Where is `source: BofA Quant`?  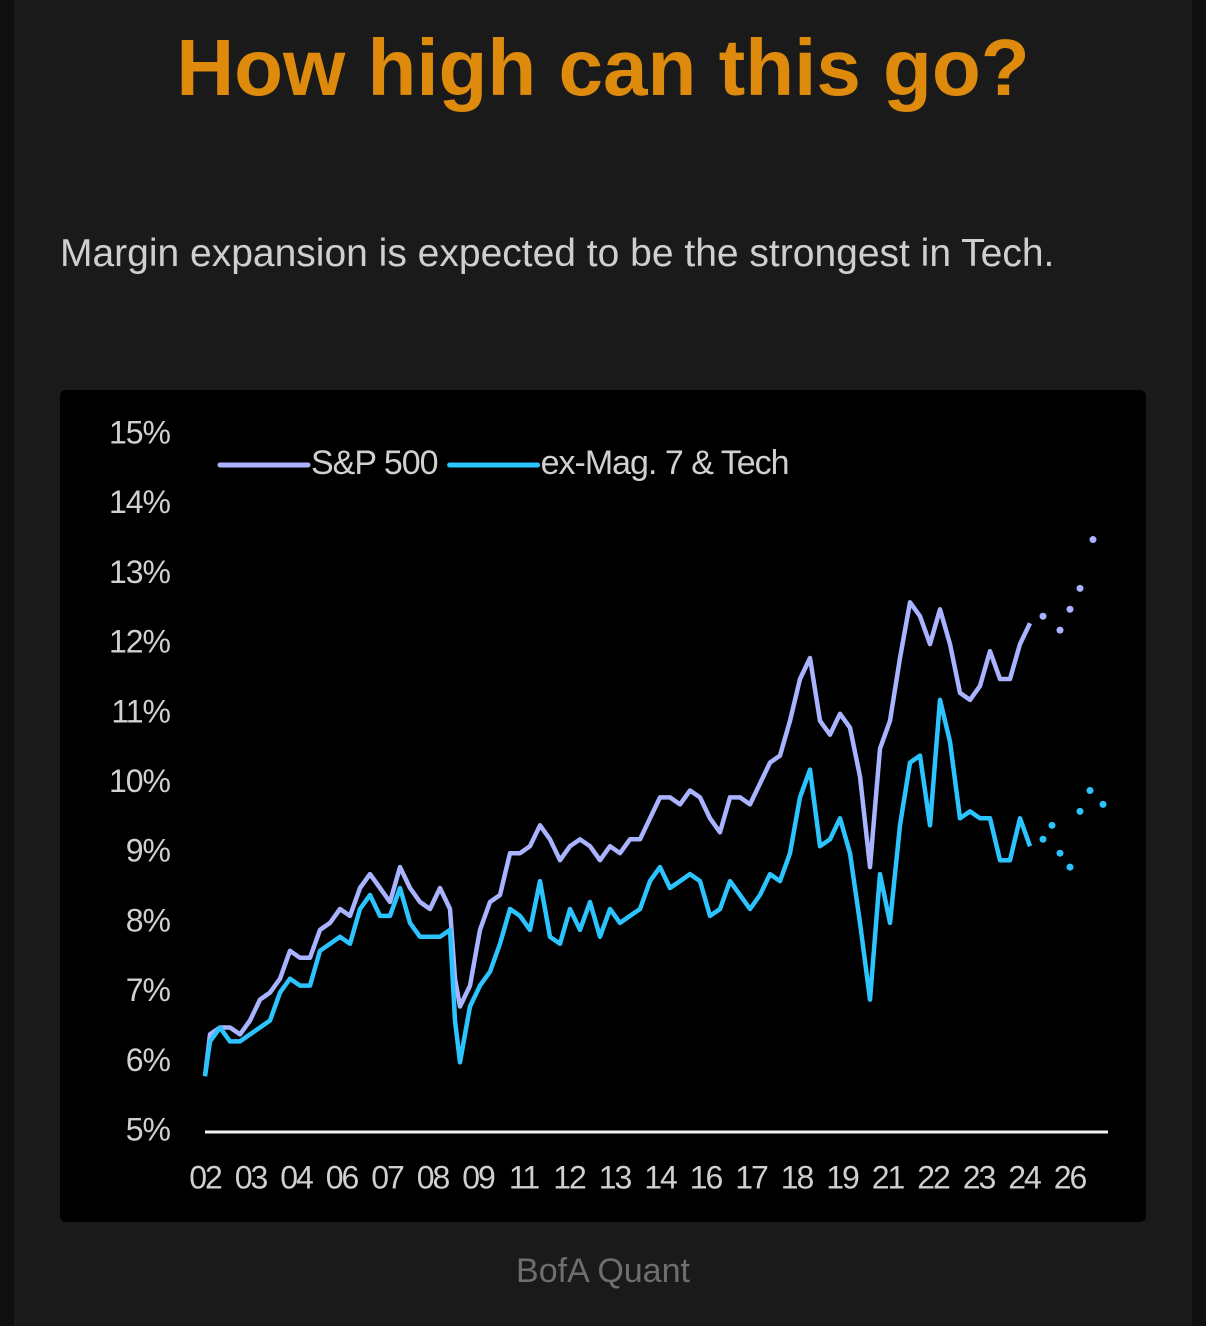 source: BofA Quant is located at coordinates (603, 1271).